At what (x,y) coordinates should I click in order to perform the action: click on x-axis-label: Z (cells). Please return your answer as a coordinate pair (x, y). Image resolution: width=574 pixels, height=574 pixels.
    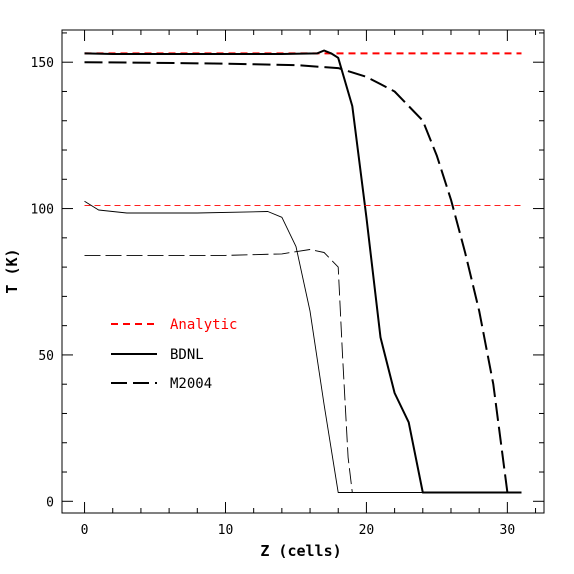
    Looking at the image, I should click on (300, 551).